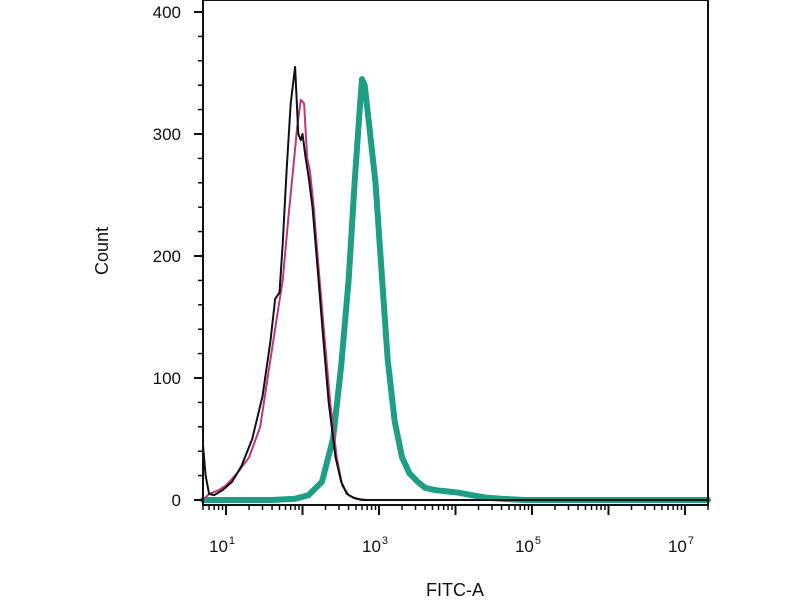 This screenshot has height=600, width=800. What do you see at coordinates (167, 378) in the screenshot?
I see `y-tick-label: 100` at bounding box center [167, 378].